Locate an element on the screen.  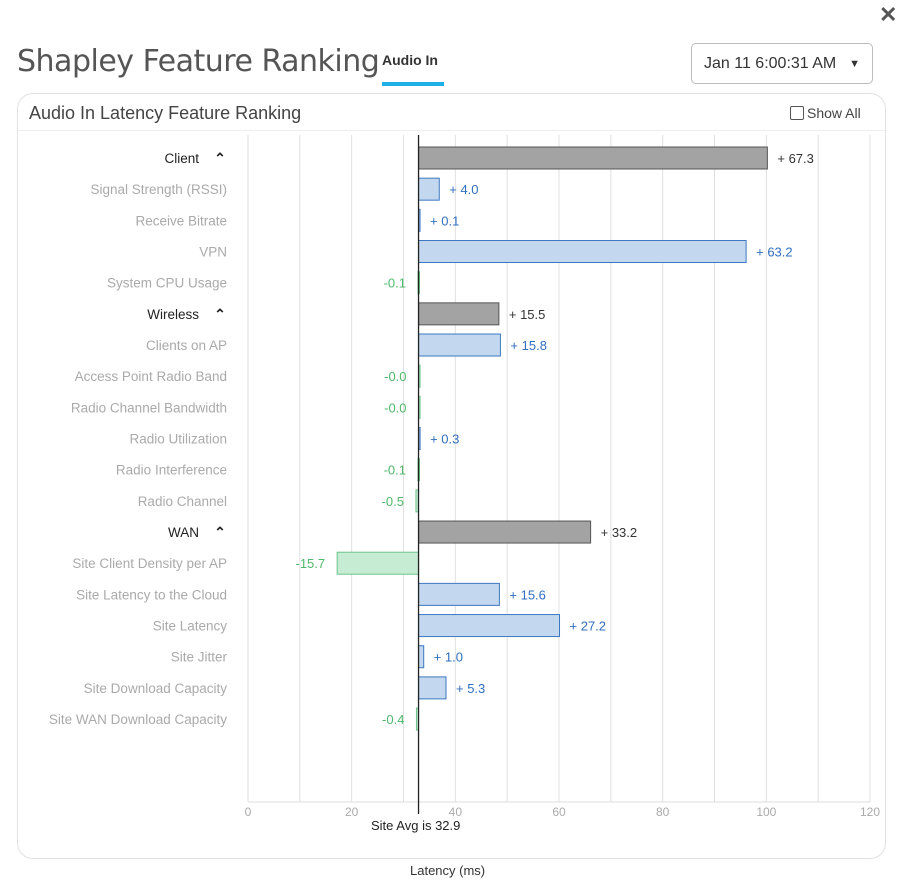
panel-title: Audio In Latency Feature Ranking is located at coordinates (165, 113).